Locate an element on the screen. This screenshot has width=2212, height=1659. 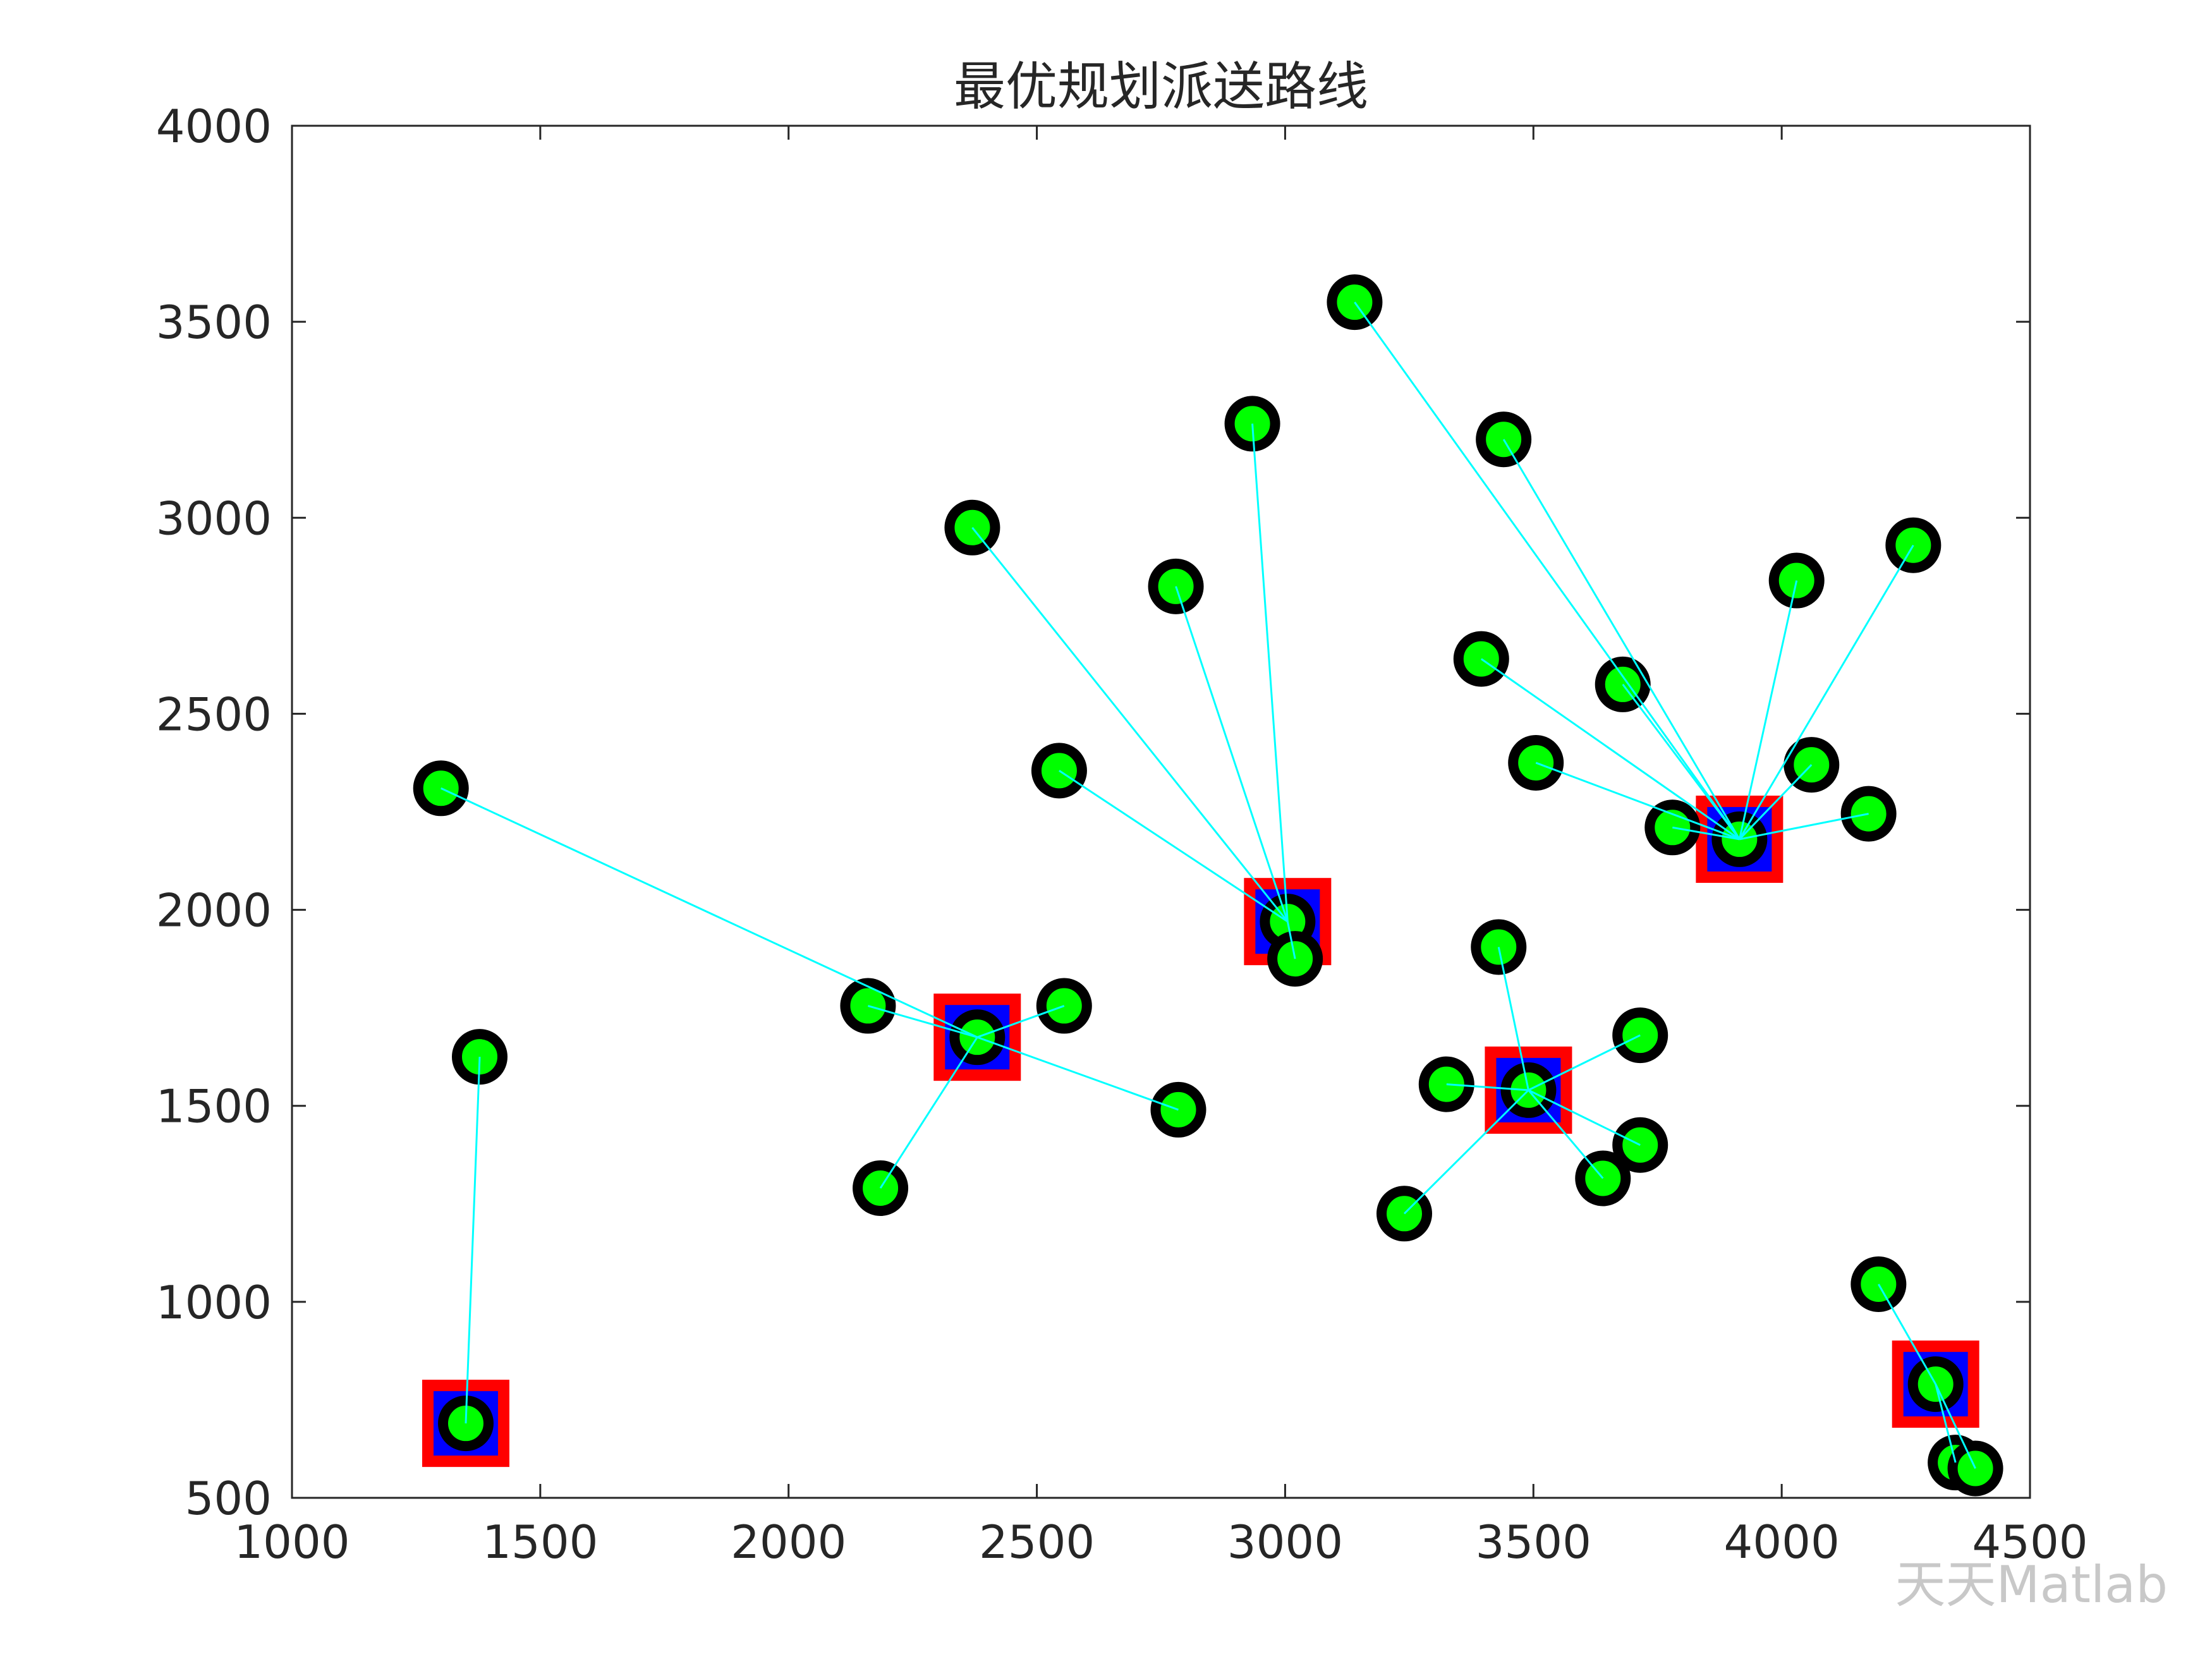
x-tick-label: 2500 is located at coordinates (1037, 1542).